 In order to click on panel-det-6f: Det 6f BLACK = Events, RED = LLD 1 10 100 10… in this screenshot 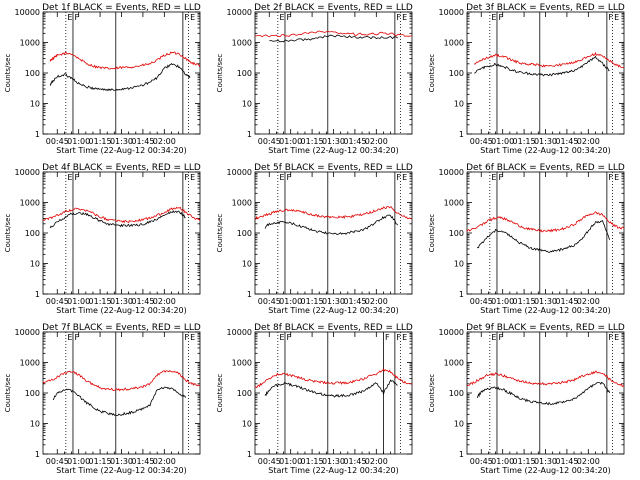, I will do `click(526, 239)`.